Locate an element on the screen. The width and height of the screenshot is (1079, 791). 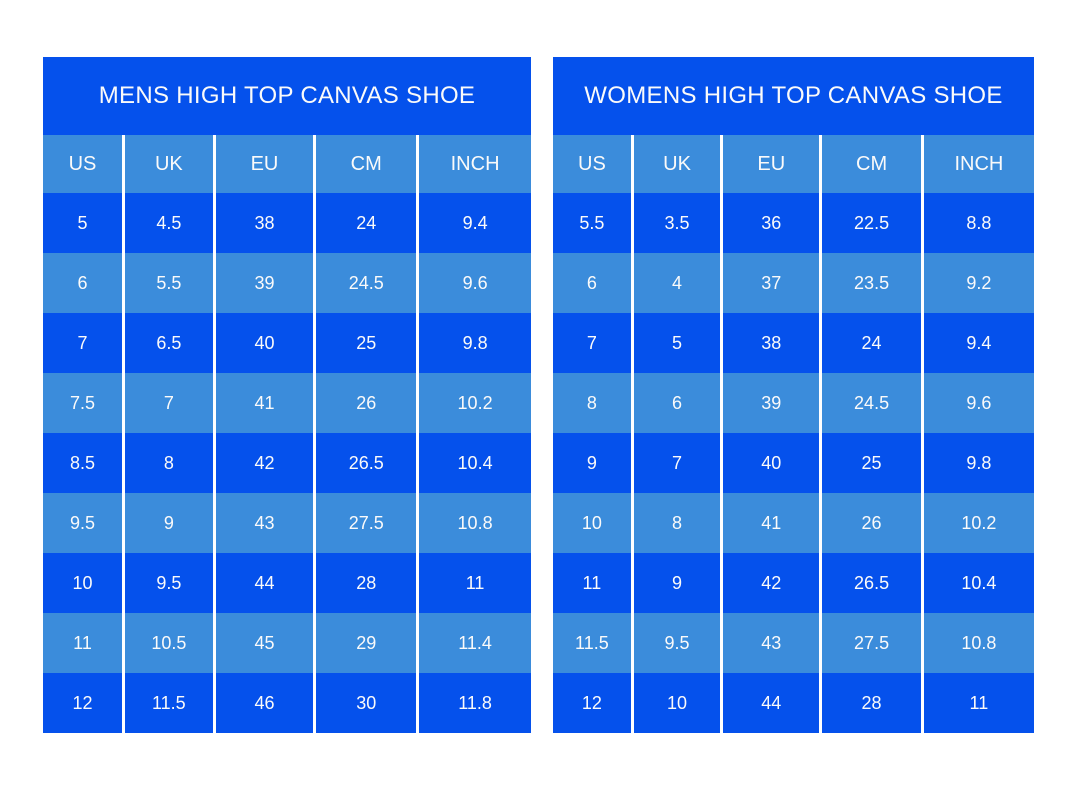
table-cell: 27.5 is located at coordinates (368, 523).